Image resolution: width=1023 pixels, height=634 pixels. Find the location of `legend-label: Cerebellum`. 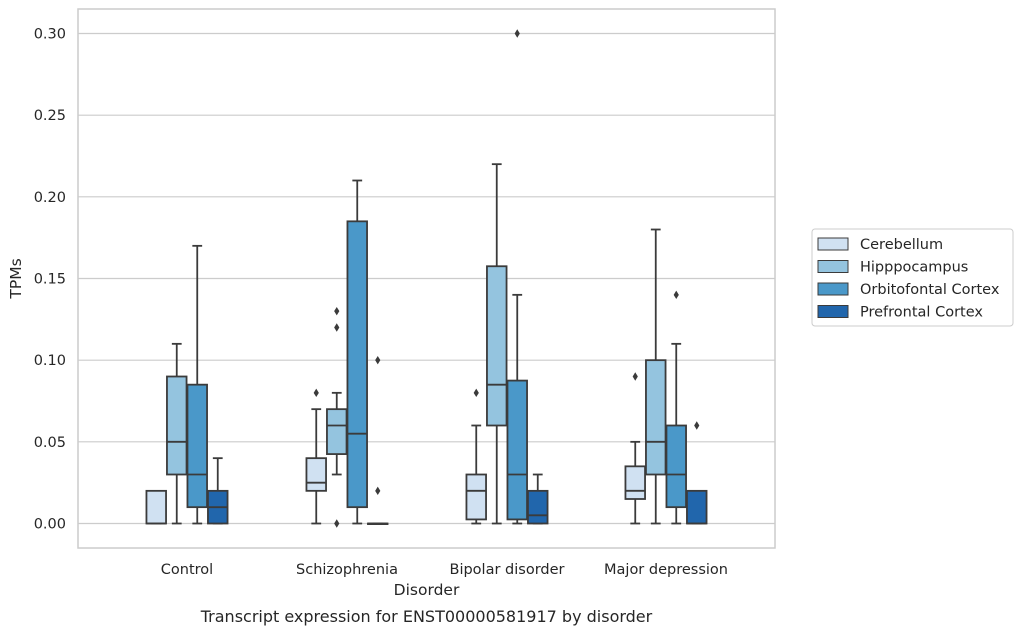

legend-label: Cerebellum is located at coordinates (901, 245).